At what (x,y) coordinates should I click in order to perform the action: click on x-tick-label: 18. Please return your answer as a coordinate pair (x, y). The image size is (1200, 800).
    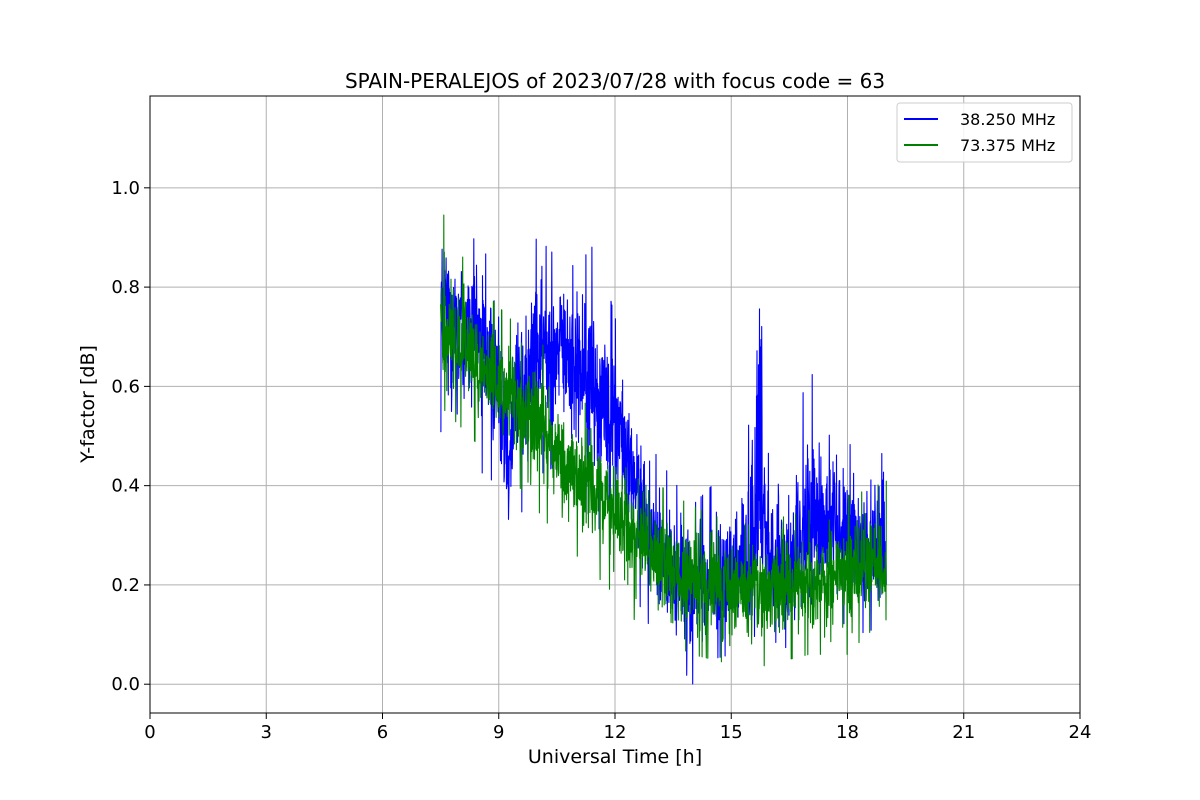
    Looking at the image, I should click on (847, 732).